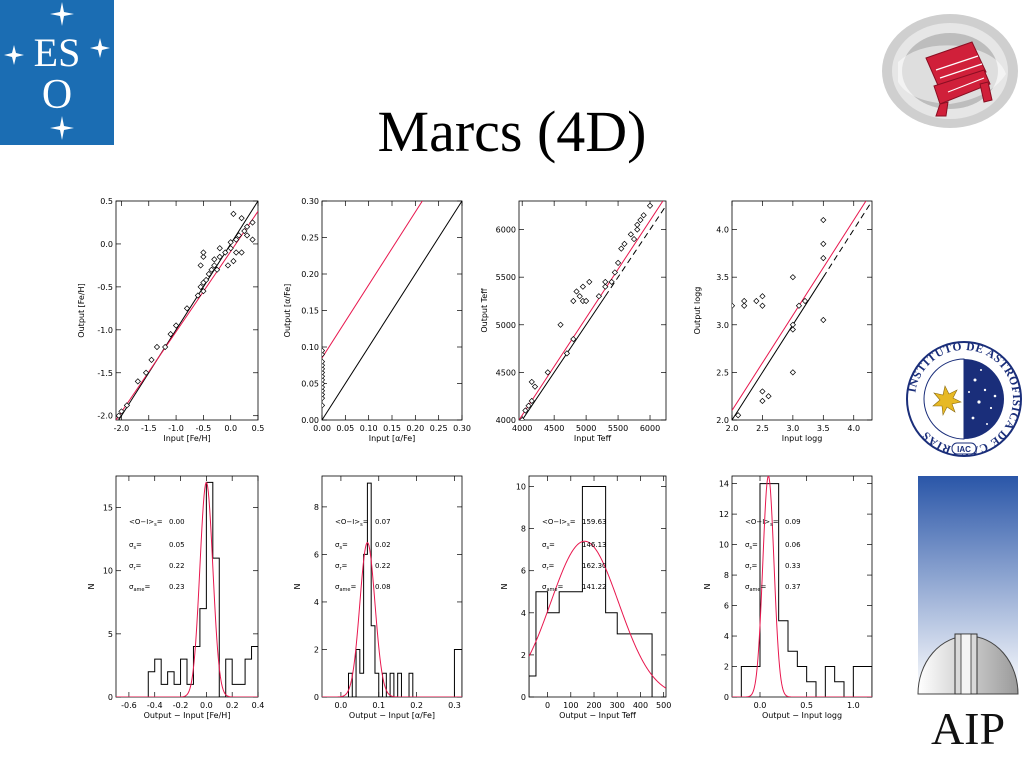 Image resolution: width=1024 pixels, height=768 pixels. Describe the element at coordinates (663, 705) in the screenshot. I see `x-tick-label: 500` at that location.